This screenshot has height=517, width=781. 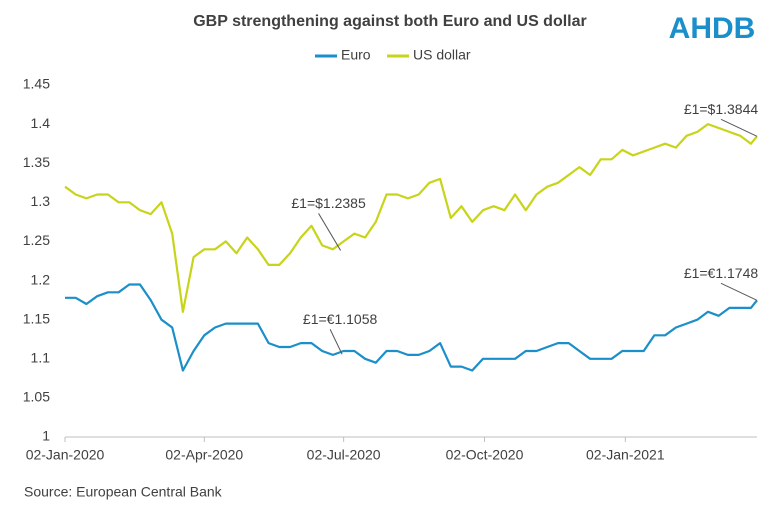 What do you see at coordinates (46, 436) in the screenshot?
I see `y-tick-label: 1` at bounding box center [46, 436].